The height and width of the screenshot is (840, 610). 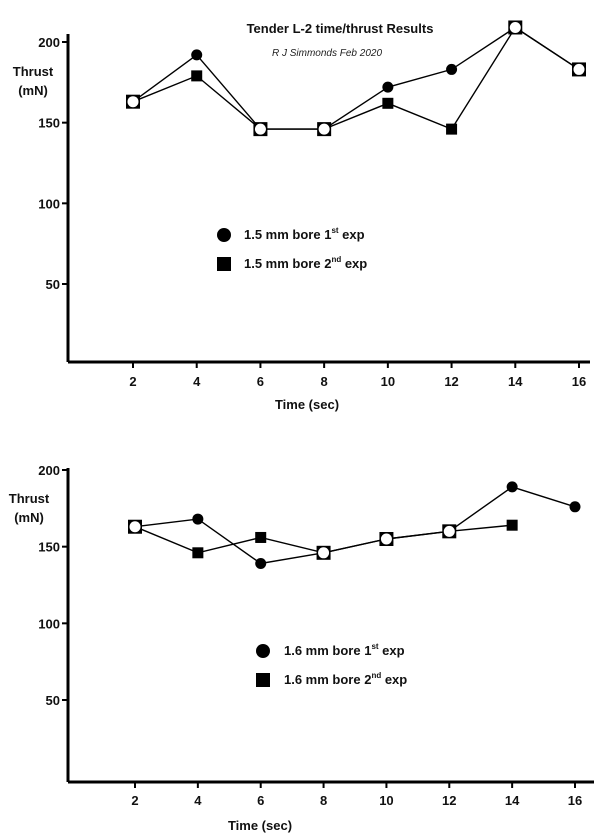 I want to click on series-line-square, so click(x=356, y=78).